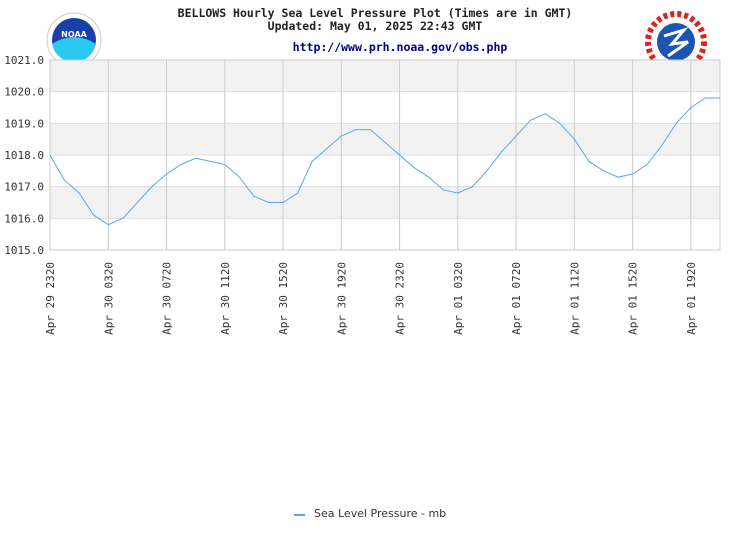  Describe the element at coordinates (516, 298) in the screenshot. I see `x-tick-label: Apr 01 0720` at that location.